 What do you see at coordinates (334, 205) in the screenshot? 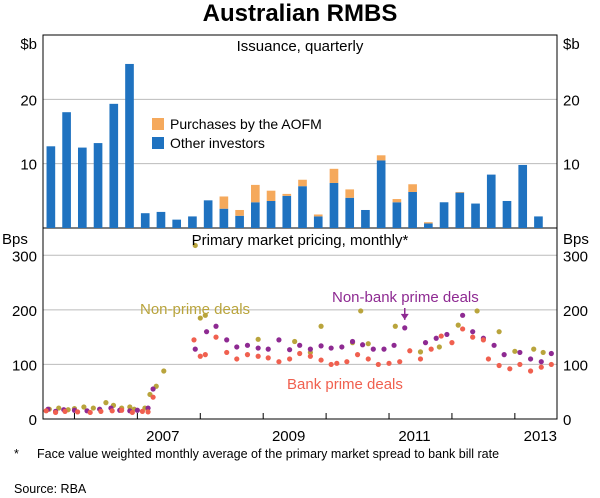
I see `bar-other-2010-Q1` at bounding box center [334, 205].